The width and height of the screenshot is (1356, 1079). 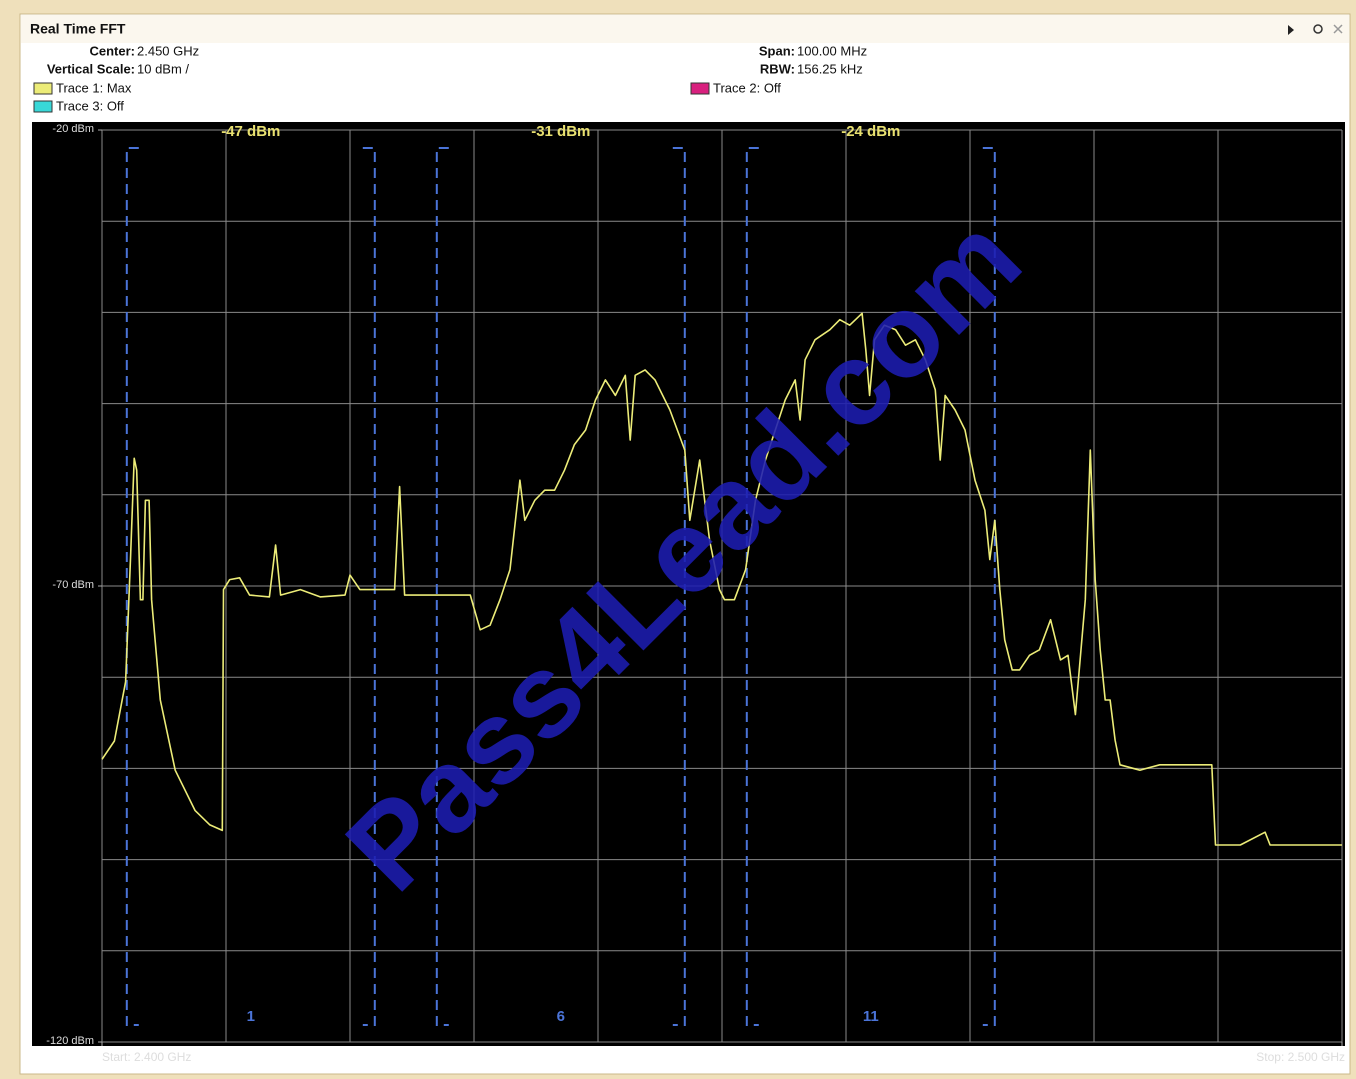 I want to click on setting-value: 156.25 kHz, so click(x=830, y=68).